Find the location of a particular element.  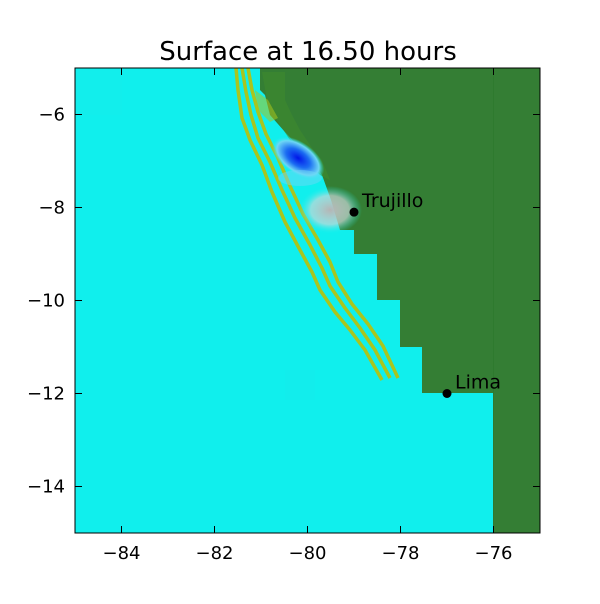

wave-peak is located at coordinates (298, 158).